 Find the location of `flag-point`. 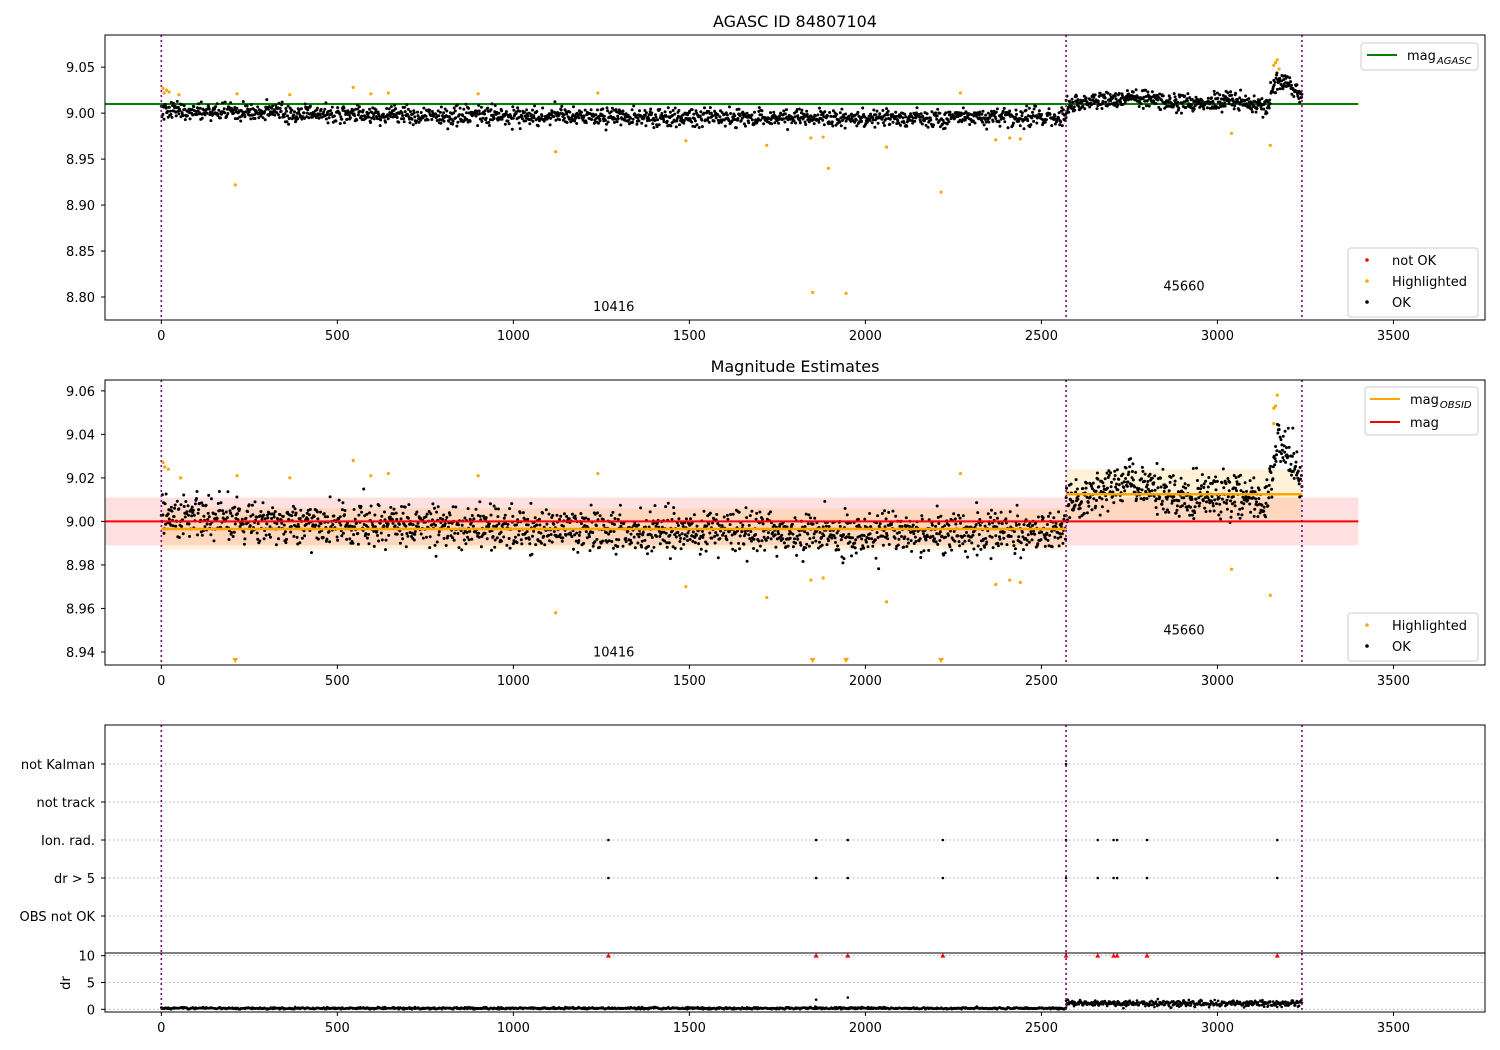

flag-point is located at coordinates (1066, 764).